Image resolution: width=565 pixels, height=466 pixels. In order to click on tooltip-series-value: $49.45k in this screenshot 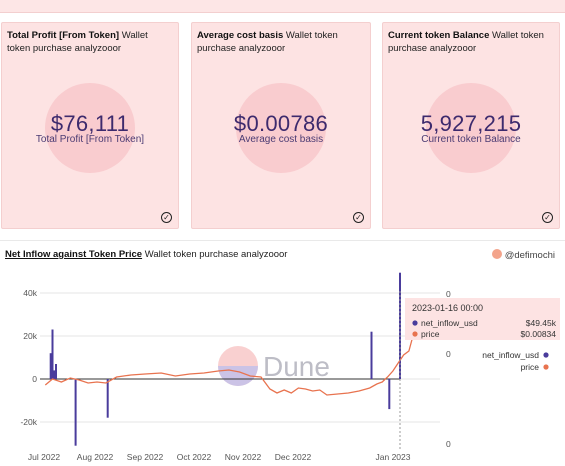, I will do `click(541, 323)`.